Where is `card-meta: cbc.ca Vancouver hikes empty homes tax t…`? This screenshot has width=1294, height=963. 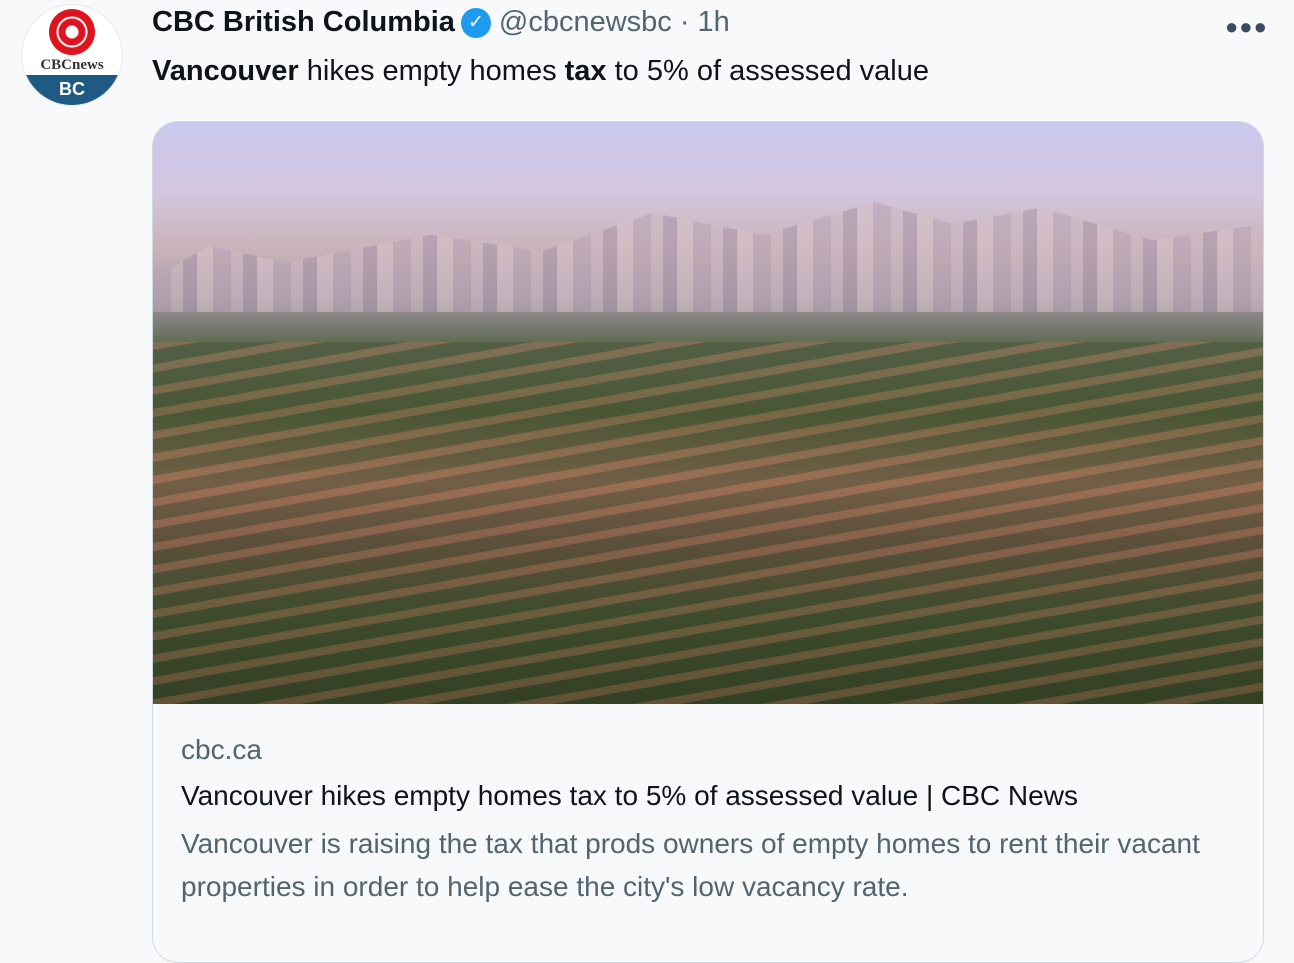
card-meta: cbc.ca Vancouver hikes empty homes tax t… is located at coordinates (708, 821).